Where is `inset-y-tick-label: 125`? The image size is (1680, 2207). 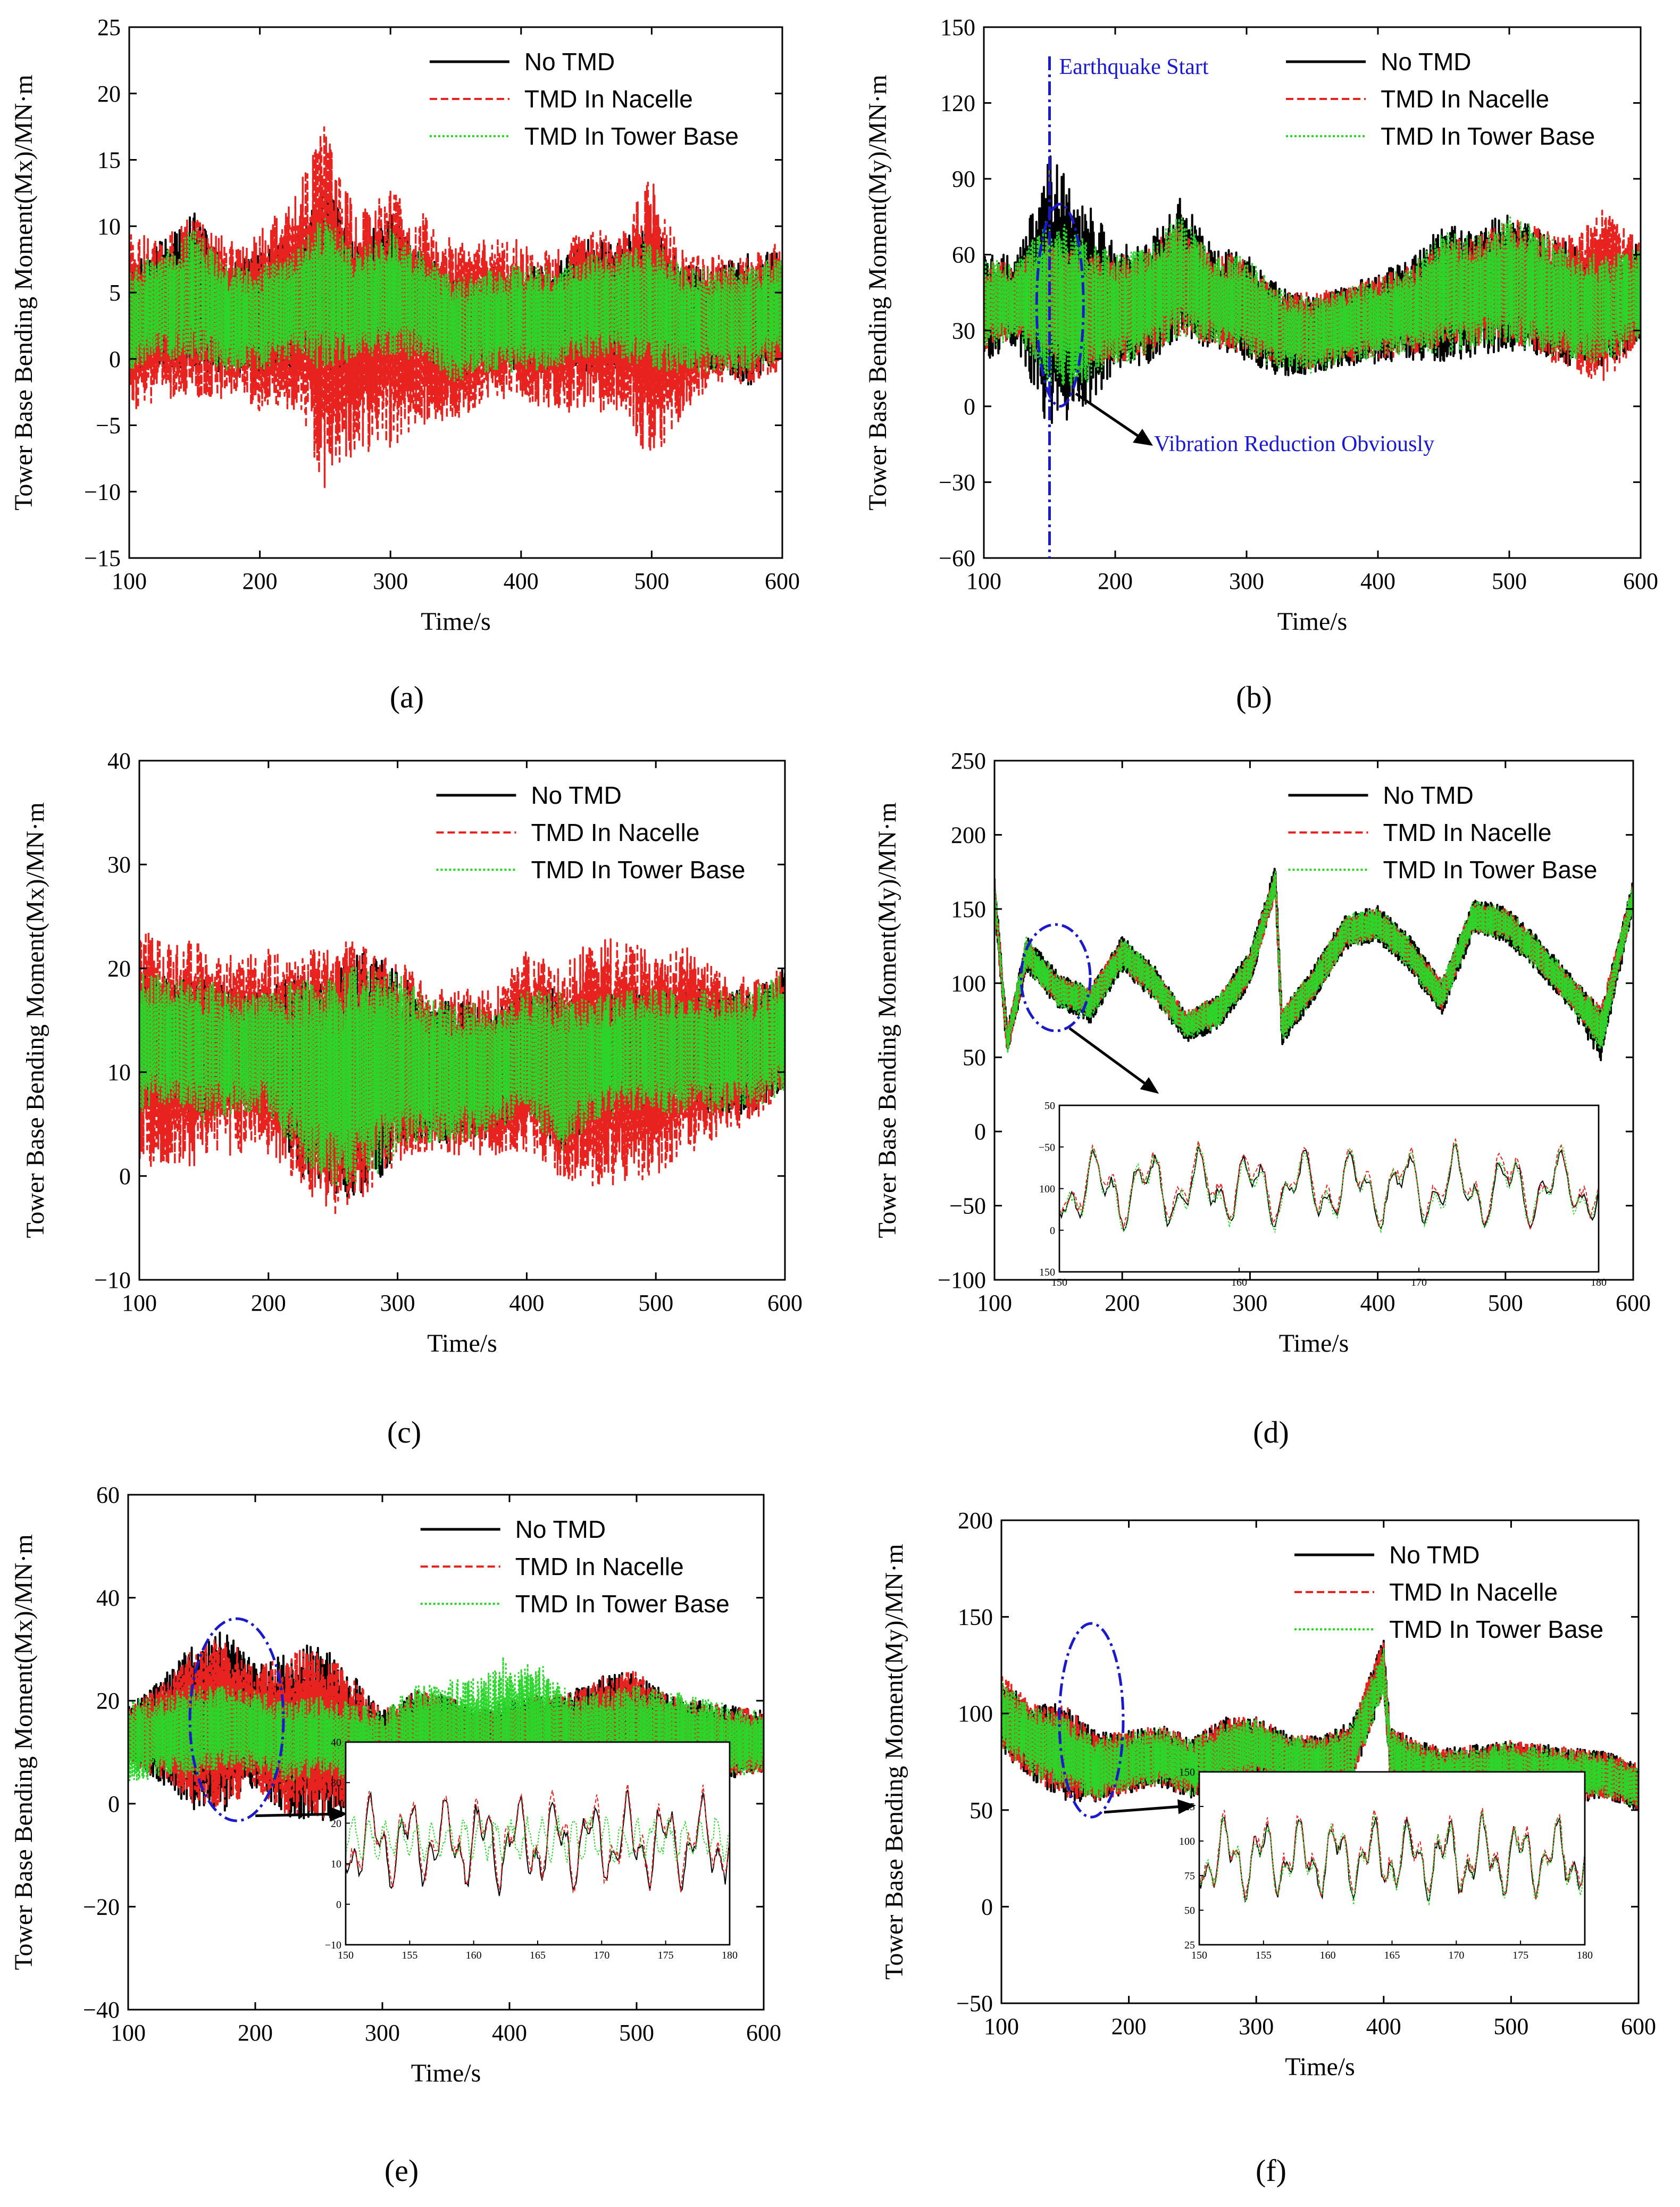 inset-y-tick-label: 125 is located at coordinates (1187, 1807).